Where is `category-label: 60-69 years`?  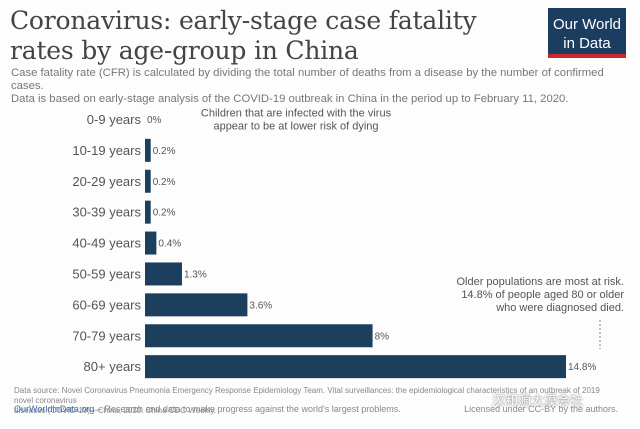 category-label: 60-69 years is located at coordinates (106, 304).